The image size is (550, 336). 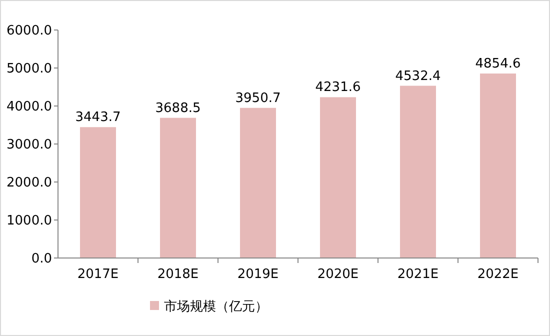 I want to click on data-label: 3950.7, so click(x=258, y=98).